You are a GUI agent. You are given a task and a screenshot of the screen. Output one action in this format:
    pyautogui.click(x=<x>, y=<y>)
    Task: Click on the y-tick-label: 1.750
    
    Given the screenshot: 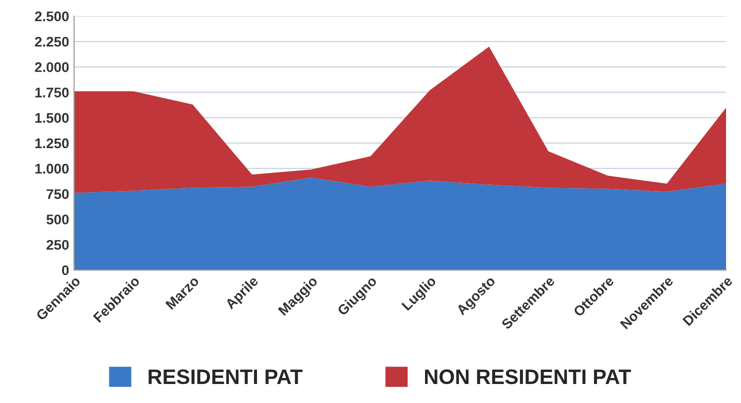 What is the action you would take?
    pyautogui.click(x=52, y=93)
    